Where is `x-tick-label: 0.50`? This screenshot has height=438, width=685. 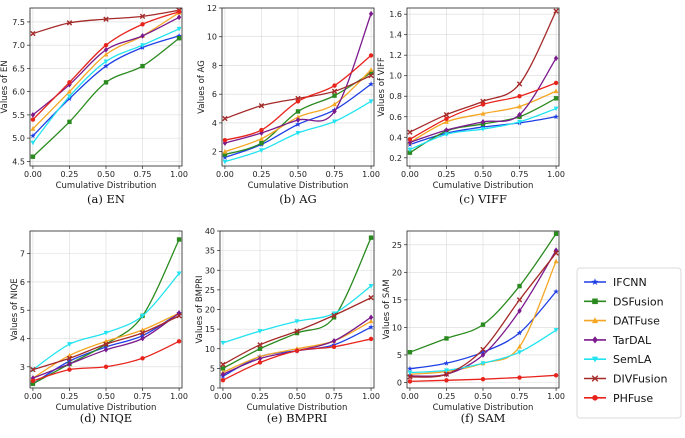
x-tick-label: 0.50 is located at coordinates (298, 174).